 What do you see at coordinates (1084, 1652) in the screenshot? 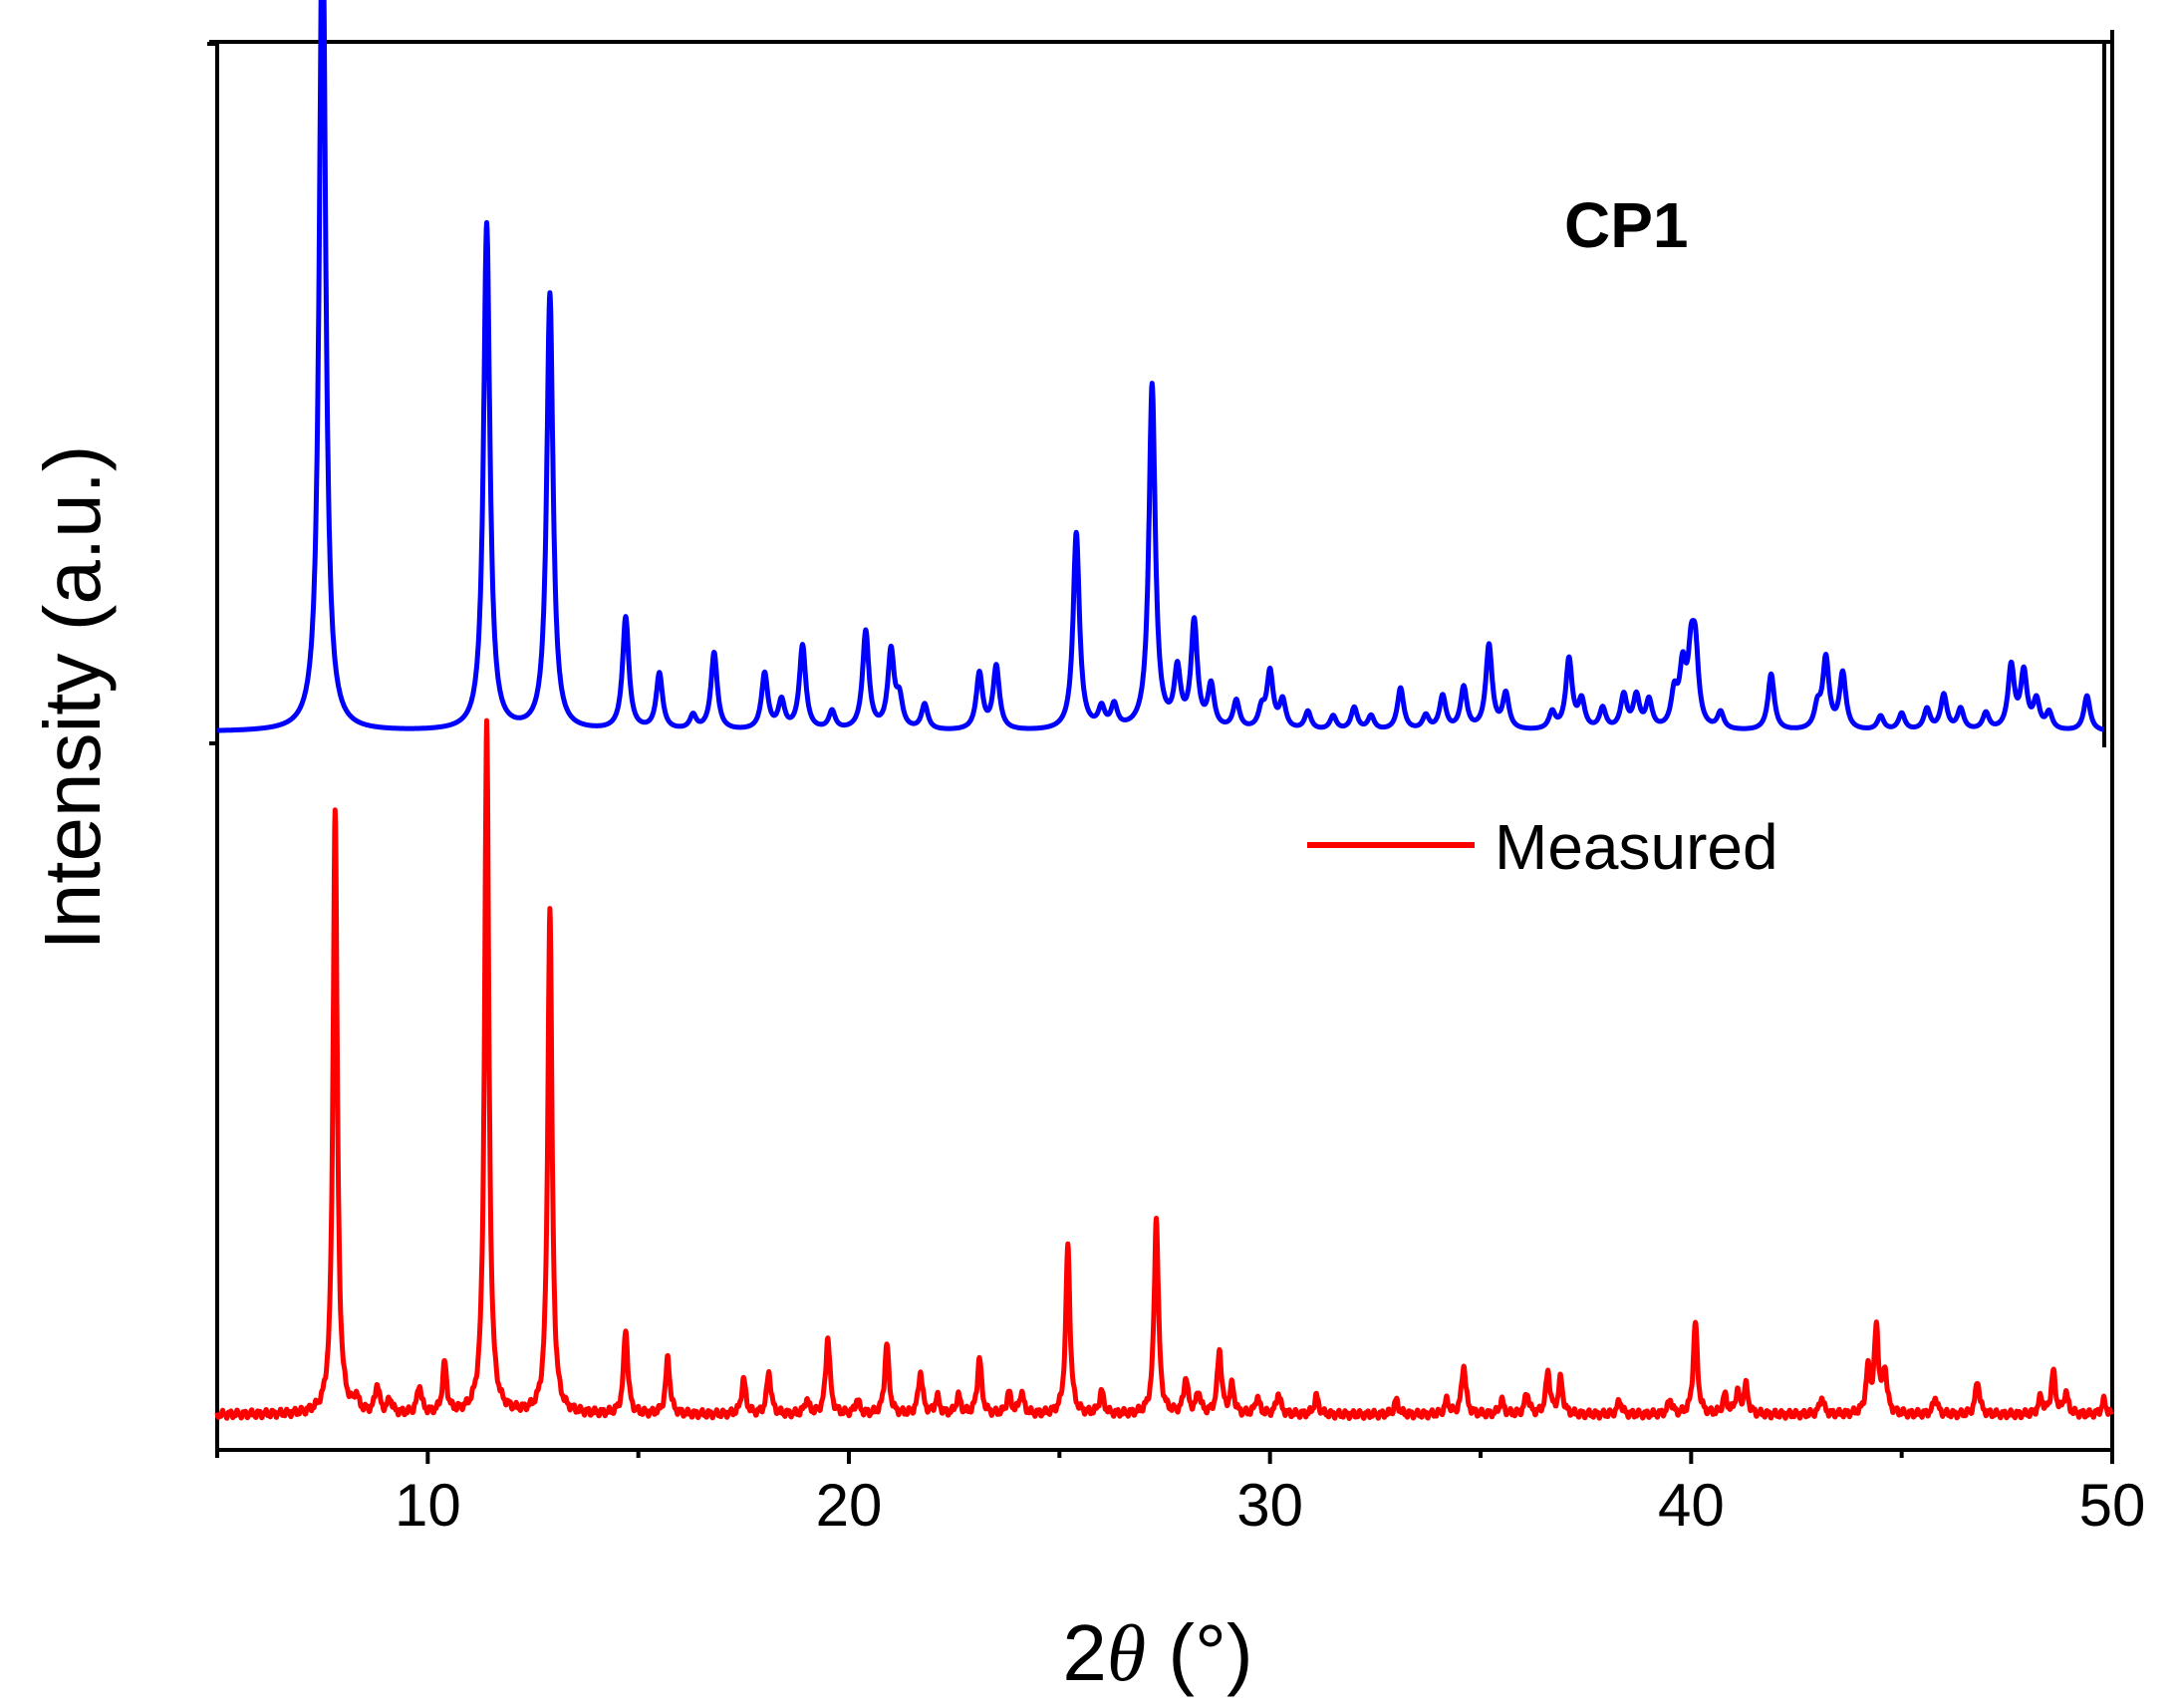
I see `x-axis-label-num: 2` at bounding box center [1084, 1652].